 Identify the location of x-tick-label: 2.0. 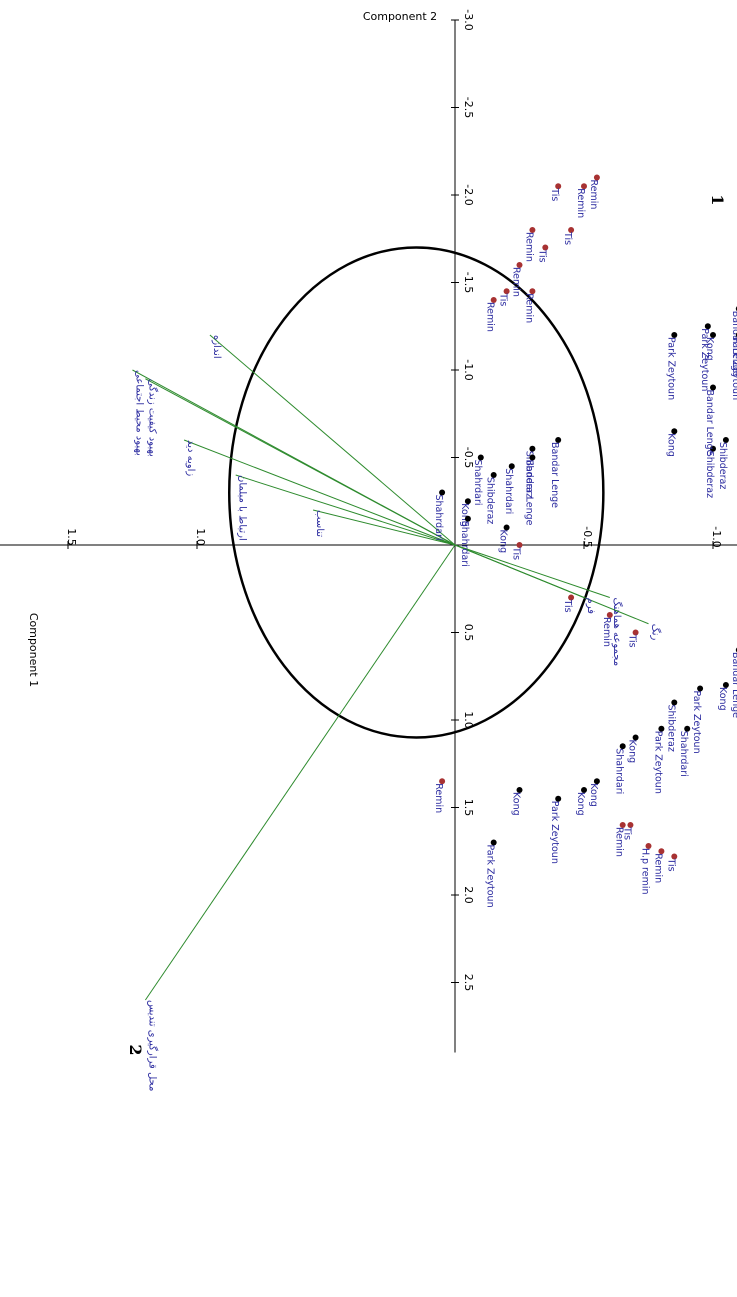
(468, 895).